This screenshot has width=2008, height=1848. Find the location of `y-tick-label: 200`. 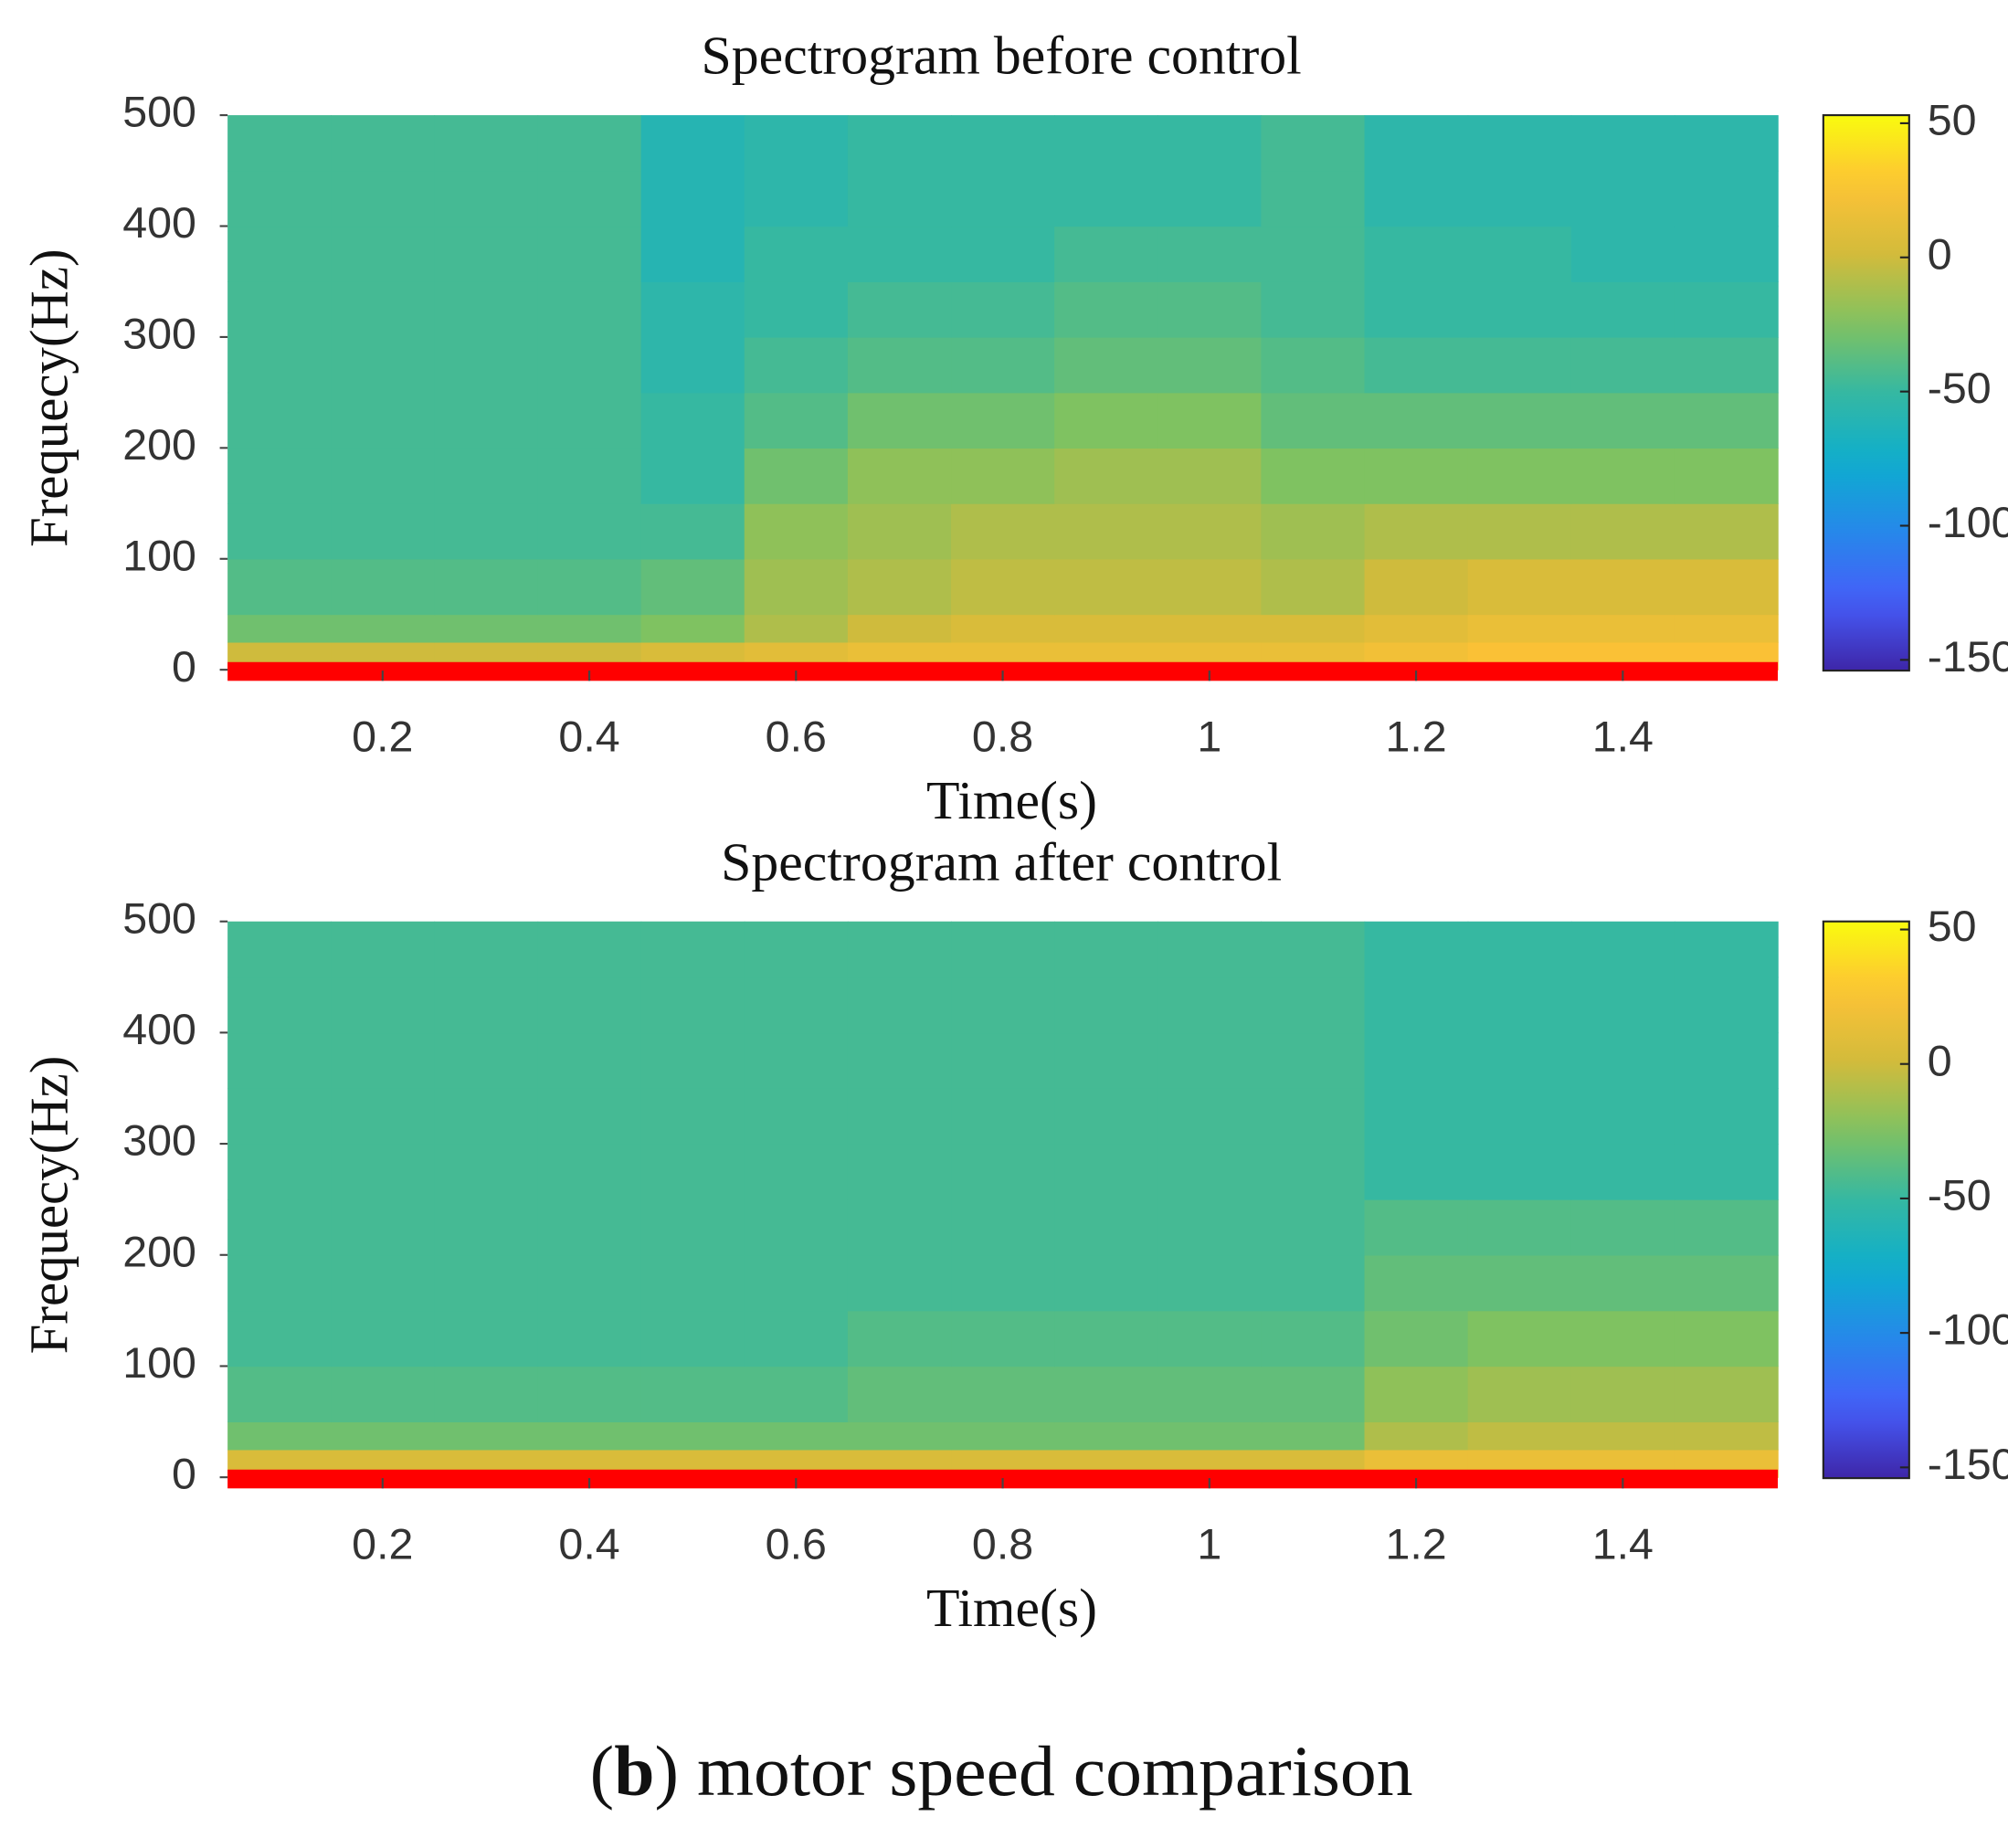

y-tick-label: 200 is located at coordinates (159, 445).